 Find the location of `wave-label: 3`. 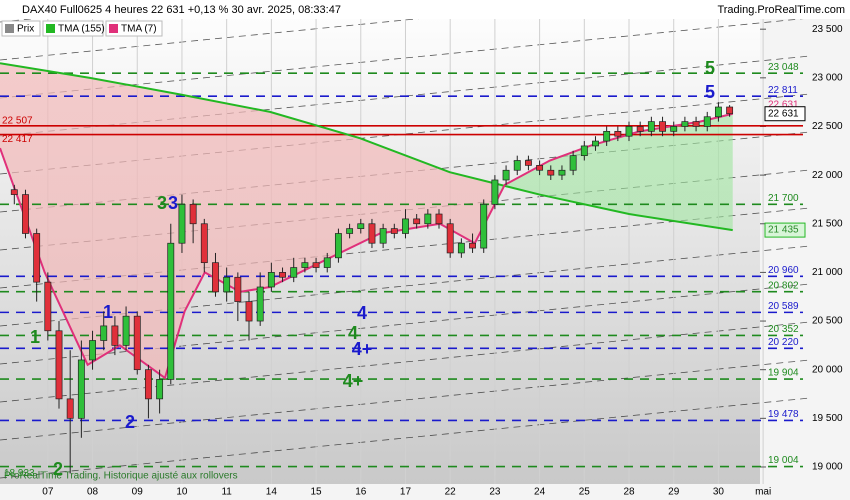

wave-label: 3 is located at coordinates (173, 203).